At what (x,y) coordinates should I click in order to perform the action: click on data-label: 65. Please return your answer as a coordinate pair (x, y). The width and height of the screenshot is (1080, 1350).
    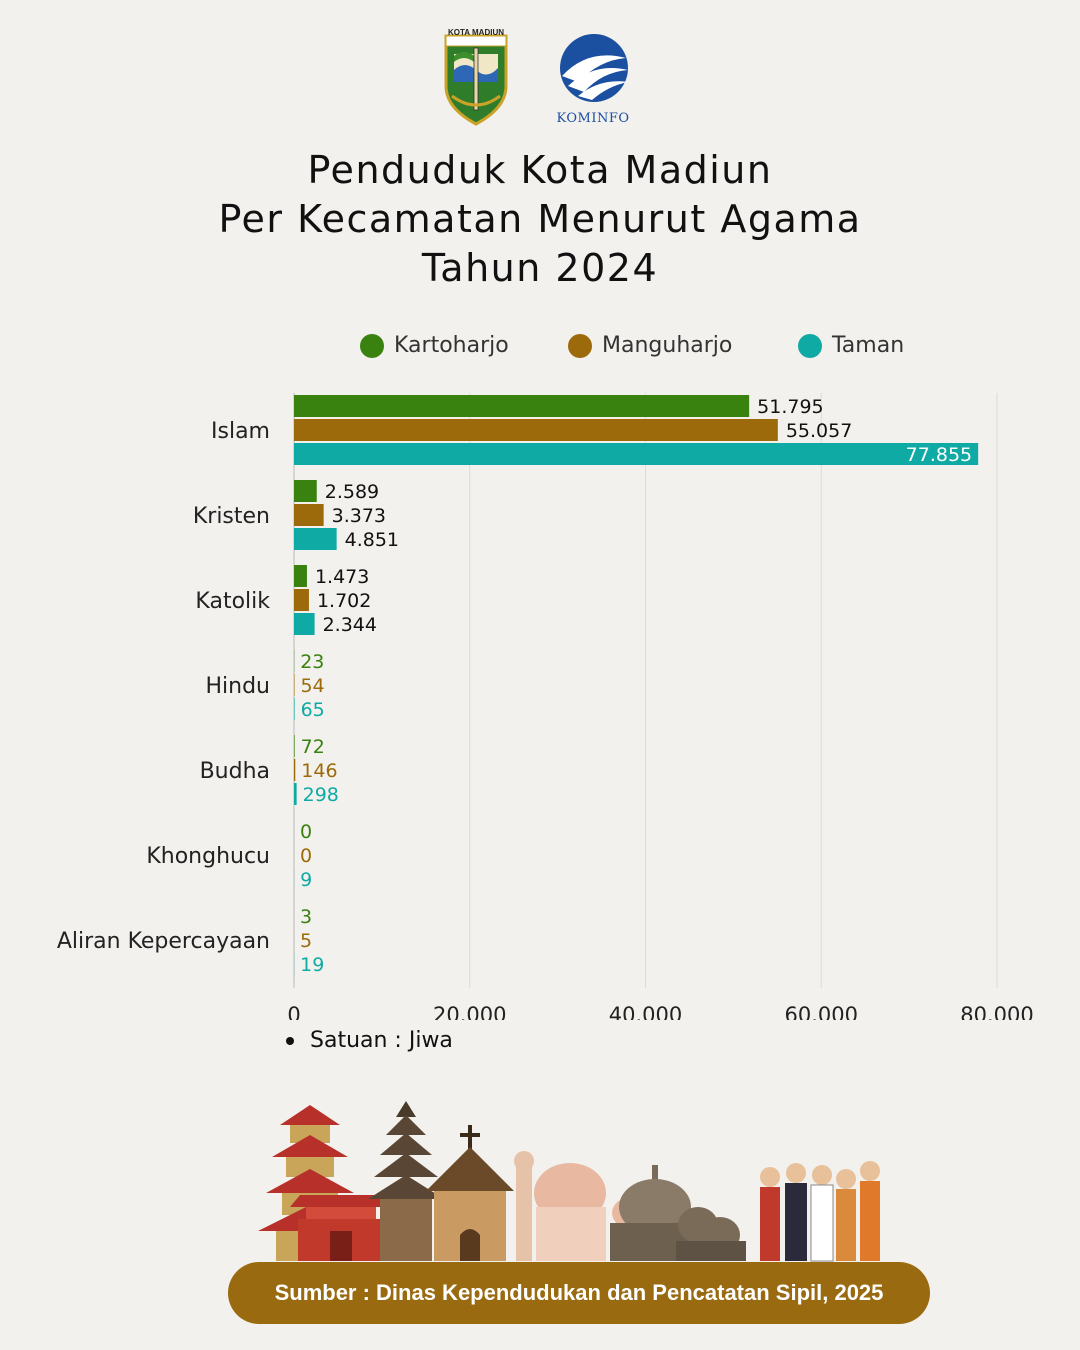
    Looking at the image, I should click on (313, 710).